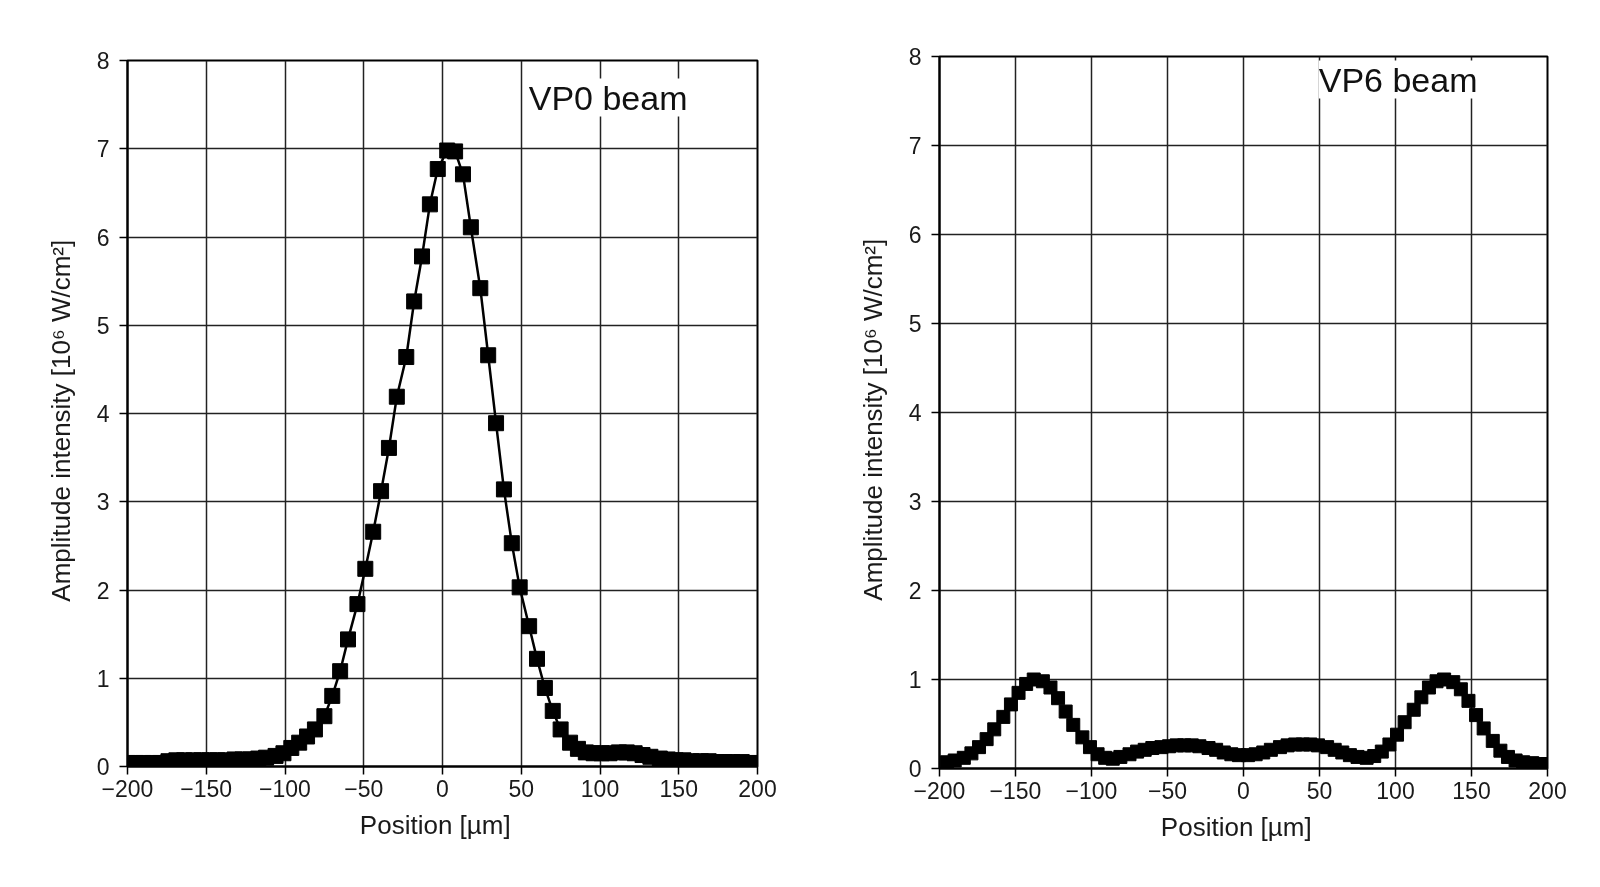 The width and height of the screenshot is (1600, 887). Describe the element at coordinates (1398, 79) in the screenshot. I see `annotation: VP6 beam` at that location.